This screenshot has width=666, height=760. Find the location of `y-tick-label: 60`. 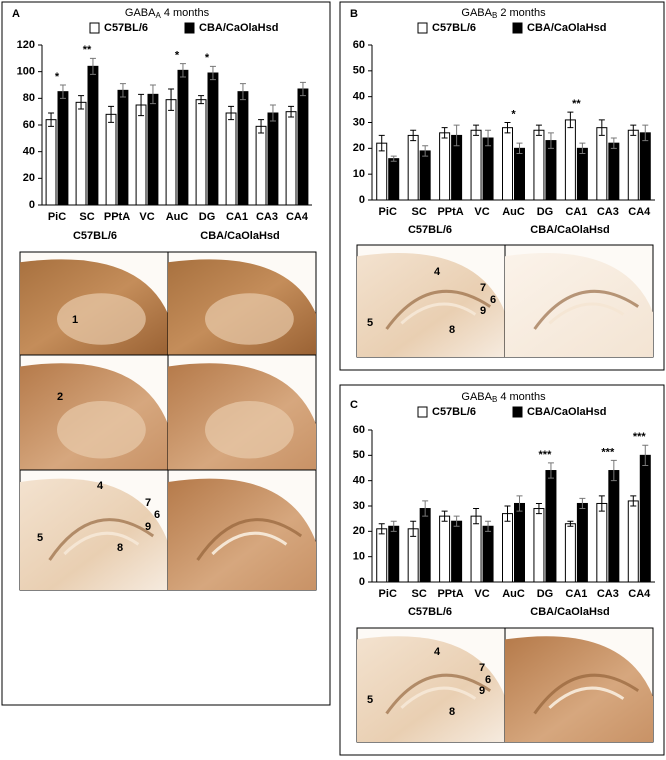

y-tick-label: 60 is located at coordinates (359, 430).